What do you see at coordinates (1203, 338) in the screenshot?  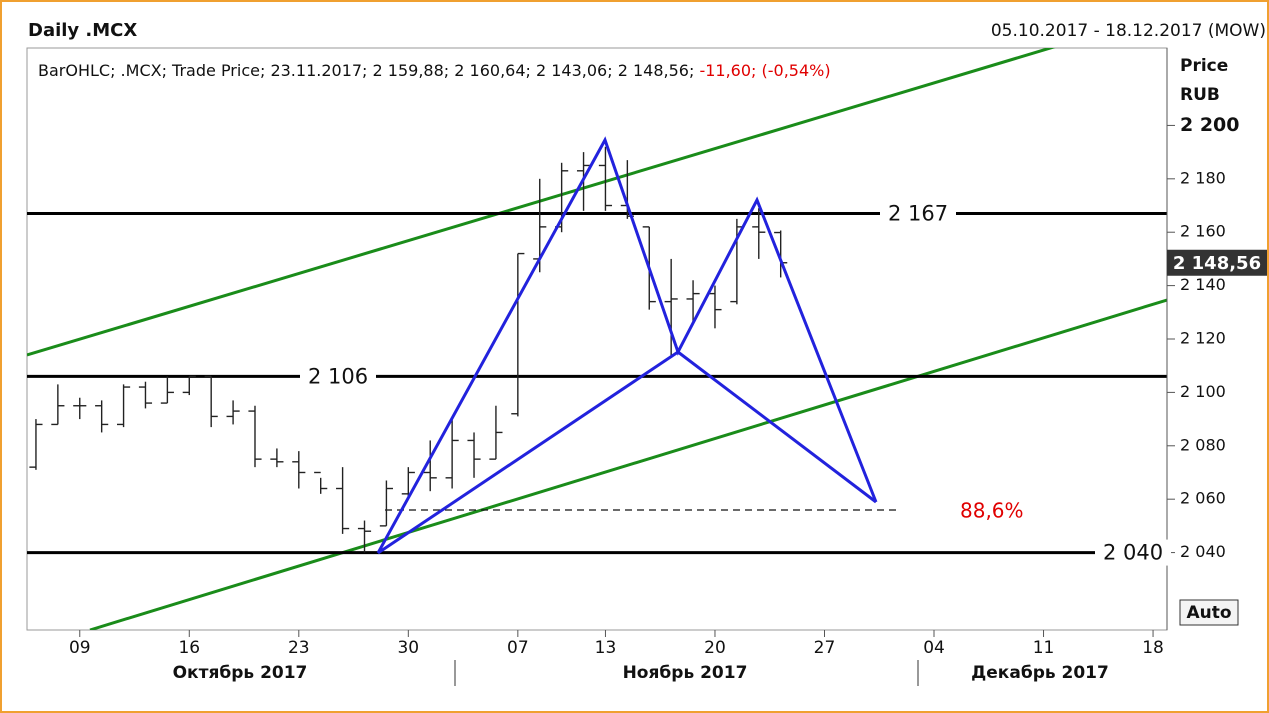 I see `y-tick-label: 2 120` at bounding box center [1203, 338].